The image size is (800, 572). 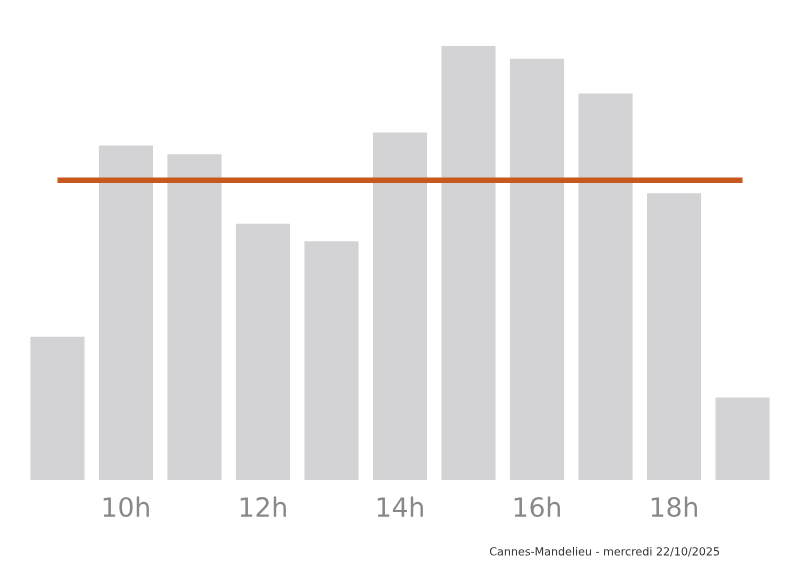 I want to click on x-tick-label: 10h, so click(x=126, y=506).